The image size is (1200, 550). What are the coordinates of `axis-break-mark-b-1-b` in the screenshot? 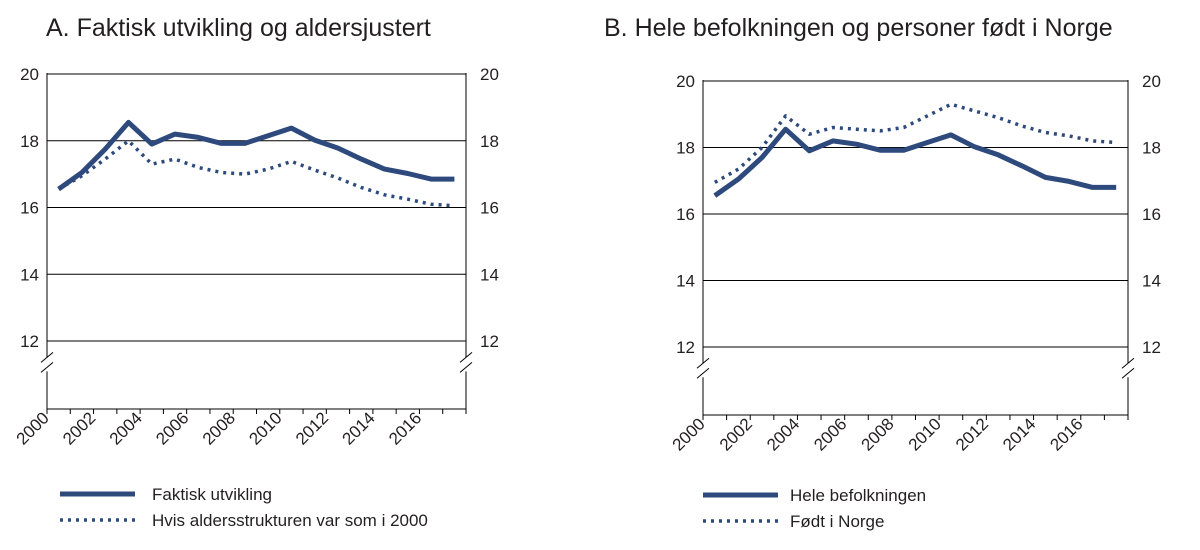 It's located at (1128, 373).